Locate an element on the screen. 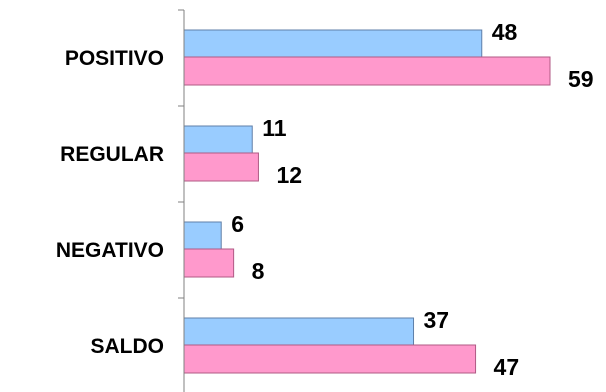 This screenshot has height=392, width=606. value-label-negativo-series1: 6 is located at coordinates (237, 224).